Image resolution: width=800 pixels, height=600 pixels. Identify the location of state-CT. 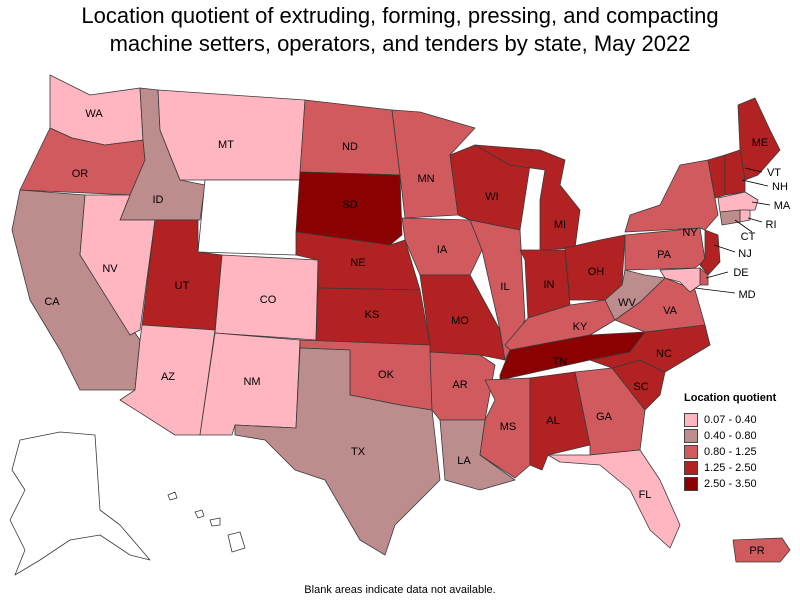
(730, 217).